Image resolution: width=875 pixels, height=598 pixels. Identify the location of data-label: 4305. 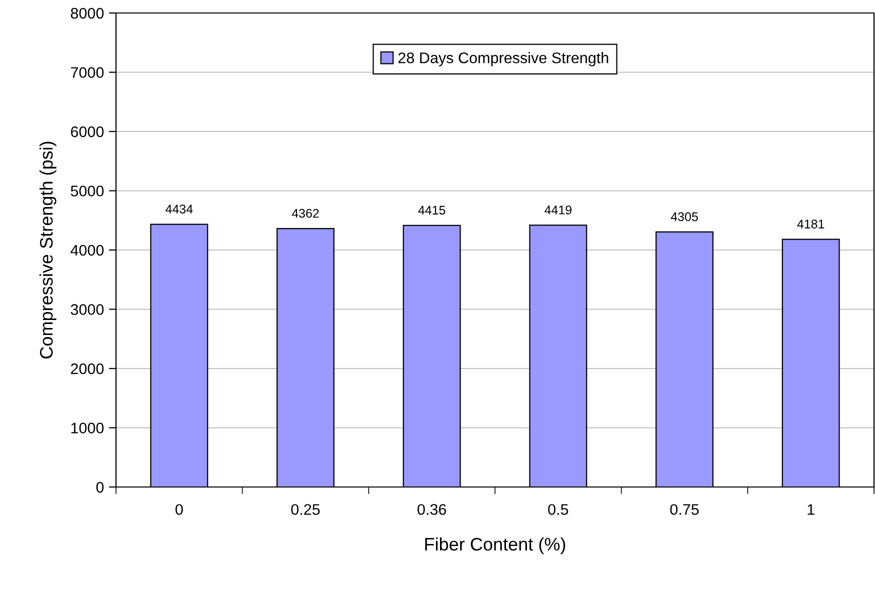
(684, 217).